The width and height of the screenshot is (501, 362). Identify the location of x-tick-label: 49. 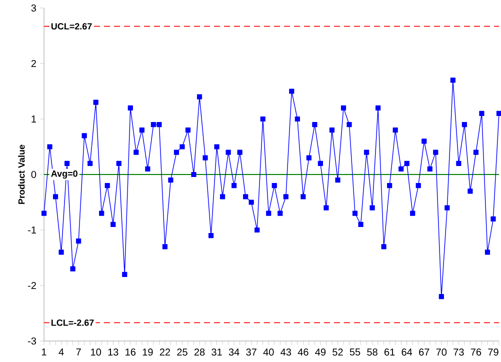
(320, 352).